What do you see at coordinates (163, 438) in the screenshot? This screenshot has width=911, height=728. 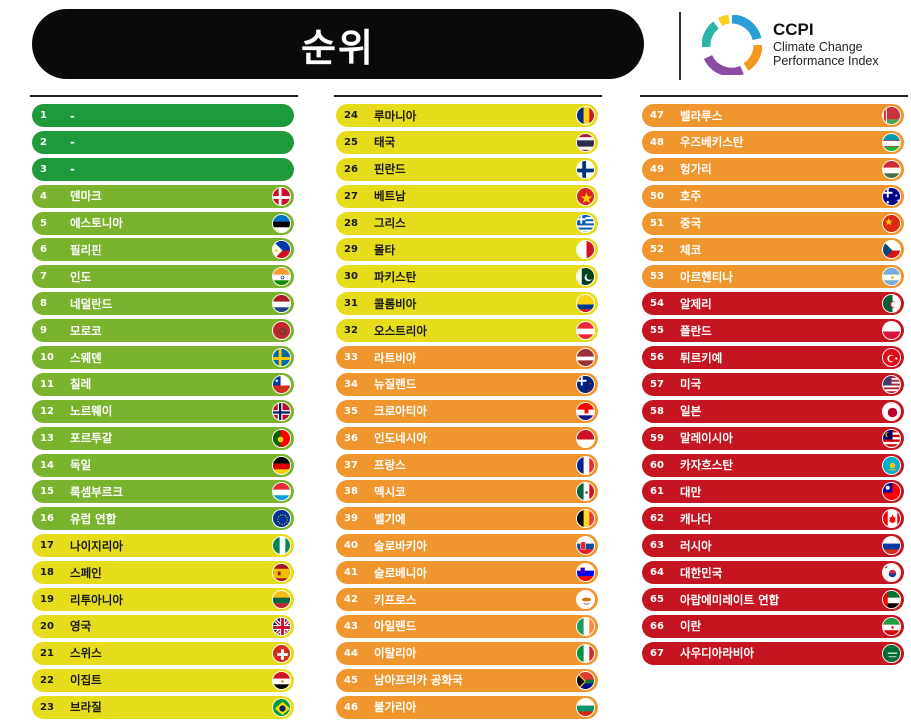 I see `ranking-row: 13 포르투갈` at bounding box center [163, 438].